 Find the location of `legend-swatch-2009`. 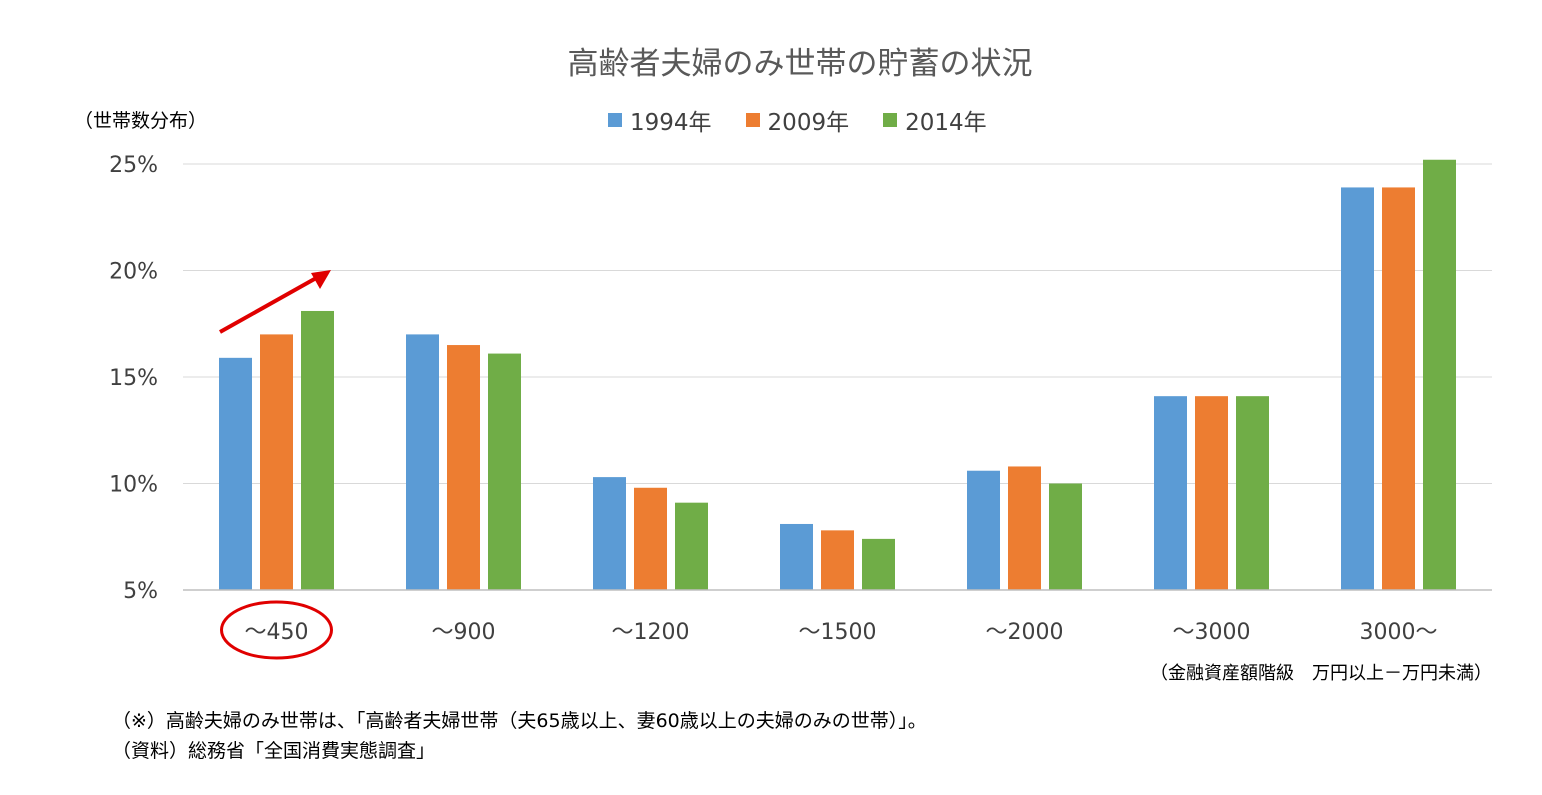

legend-swatch-2009 is located at coordinates (752, 120).